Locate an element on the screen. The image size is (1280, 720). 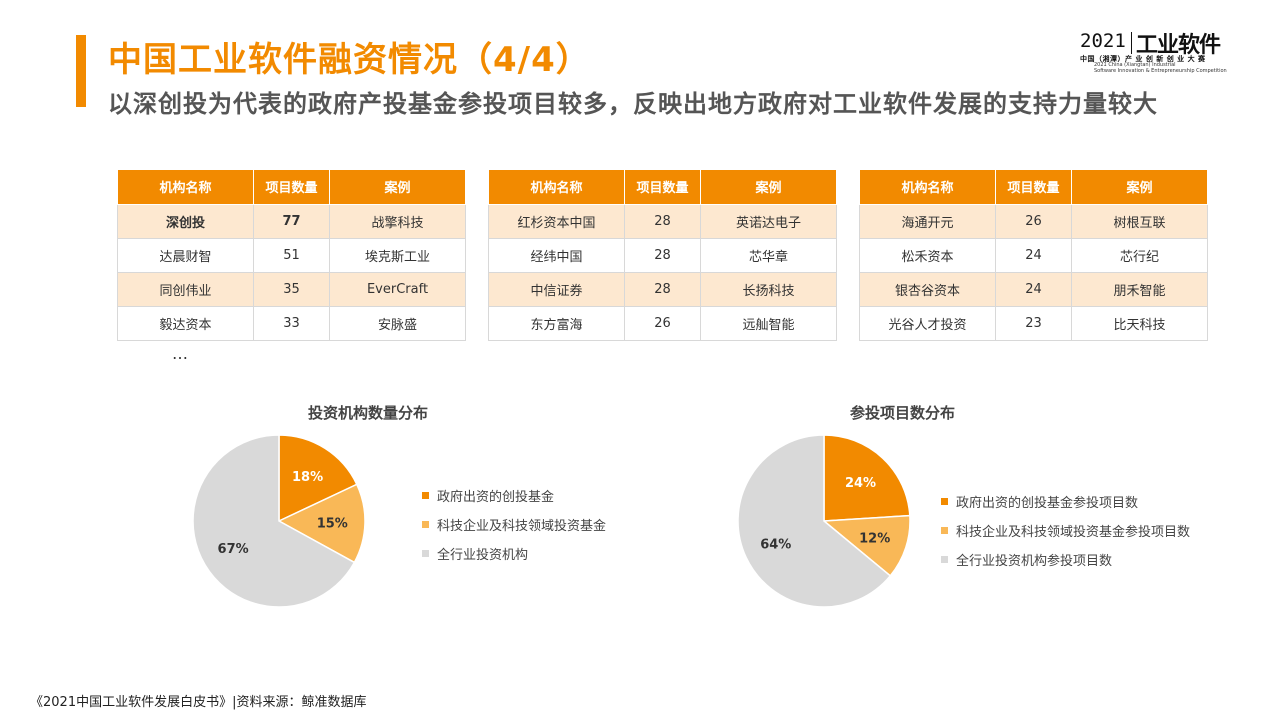
cell-case: 朋禾智能 is located at coordinates (1139, 289).